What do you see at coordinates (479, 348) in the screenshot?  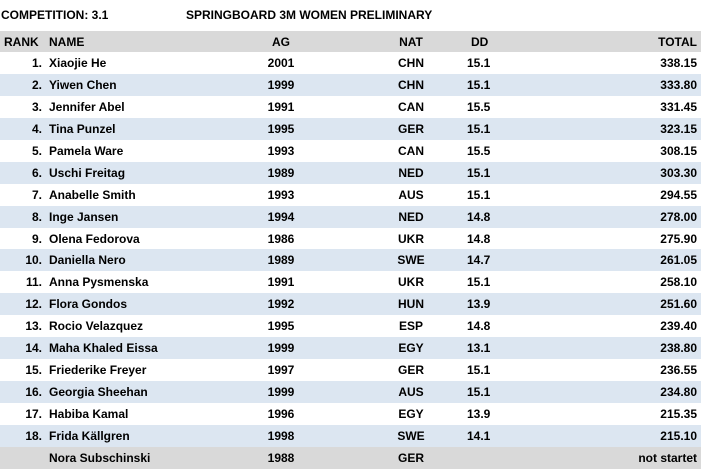 I see `cell-dd: 13.1` at bounding box center [479, 348].